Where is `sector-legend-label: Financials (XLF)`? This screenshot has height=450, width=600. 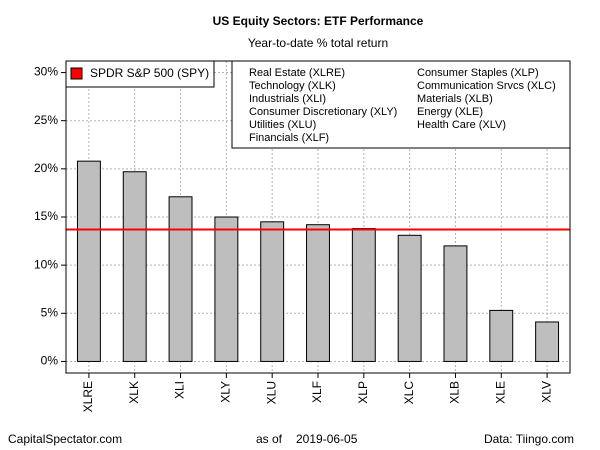 sector-legend-label: Financials (XLF) is located at coordinates (289, 138).